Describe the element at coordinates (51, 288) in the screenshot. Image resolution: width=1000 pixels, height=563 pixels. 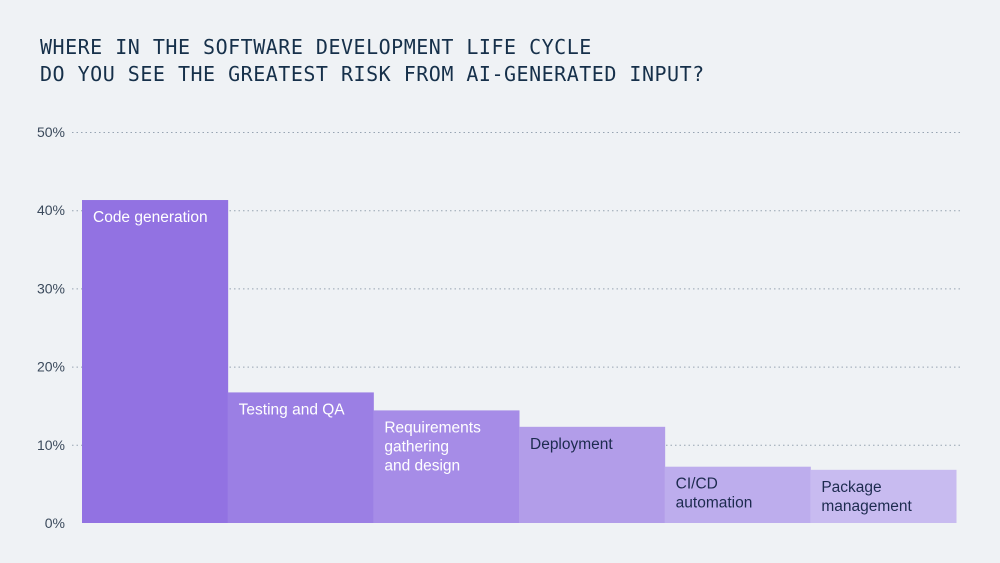
I see `y-tick-label: 30%` at that location.